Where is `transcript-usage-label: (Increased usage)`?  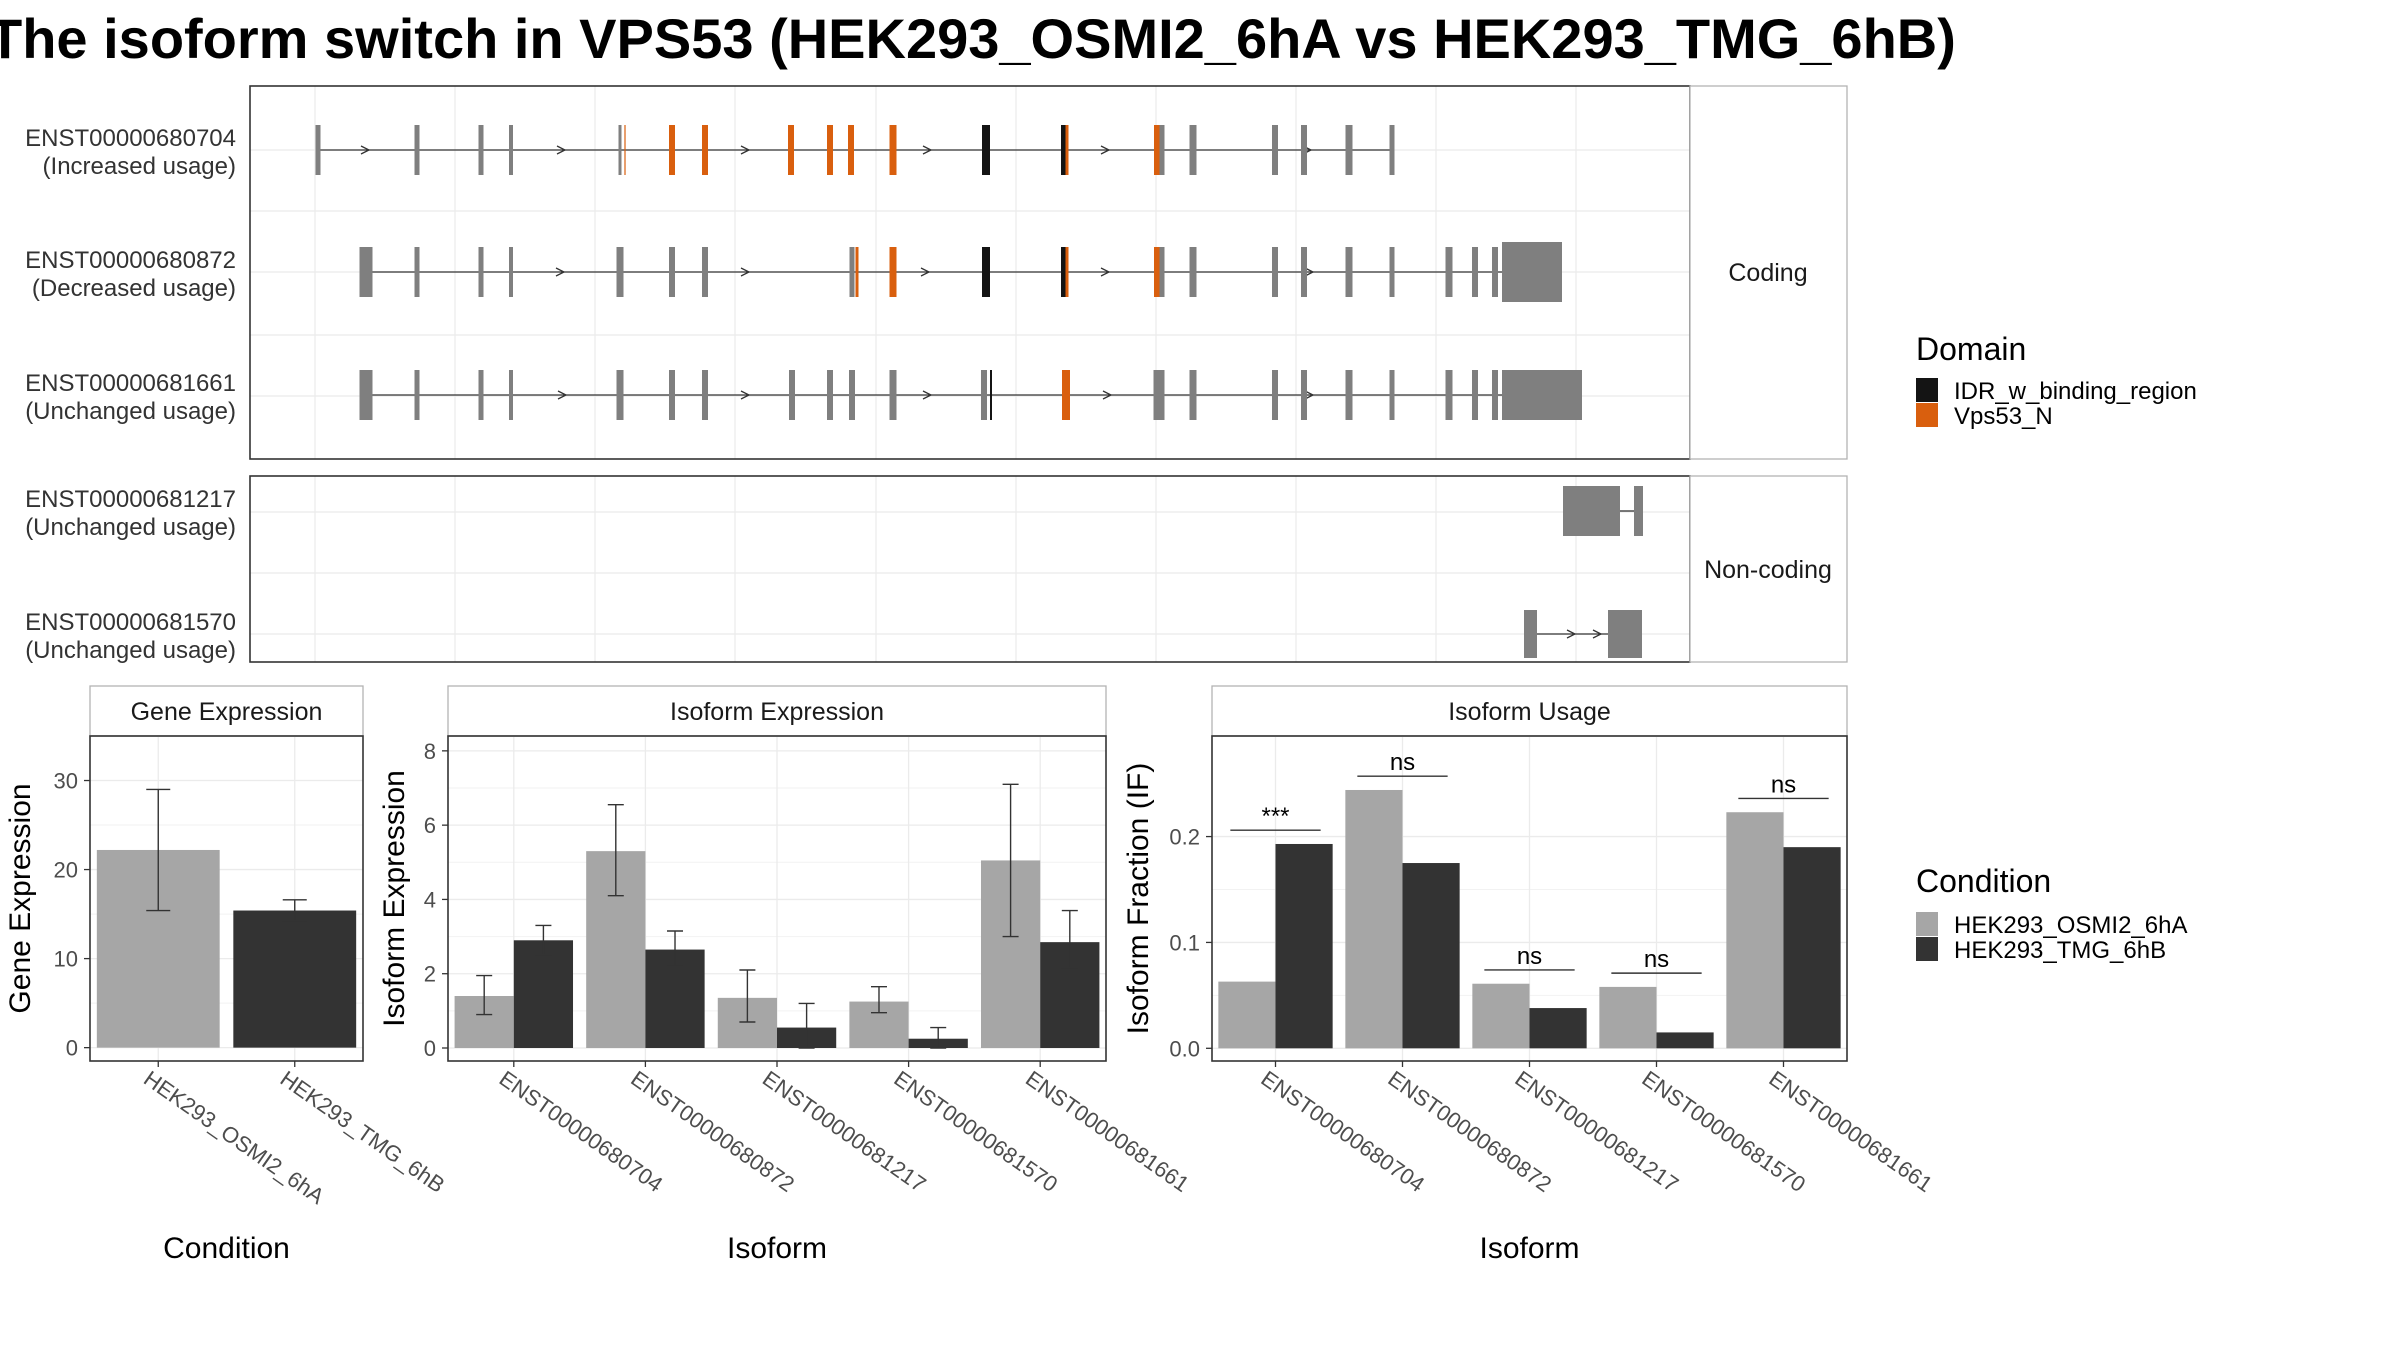
transcript-usage-label: (Increased usage) is located at coordinates (139, 166).